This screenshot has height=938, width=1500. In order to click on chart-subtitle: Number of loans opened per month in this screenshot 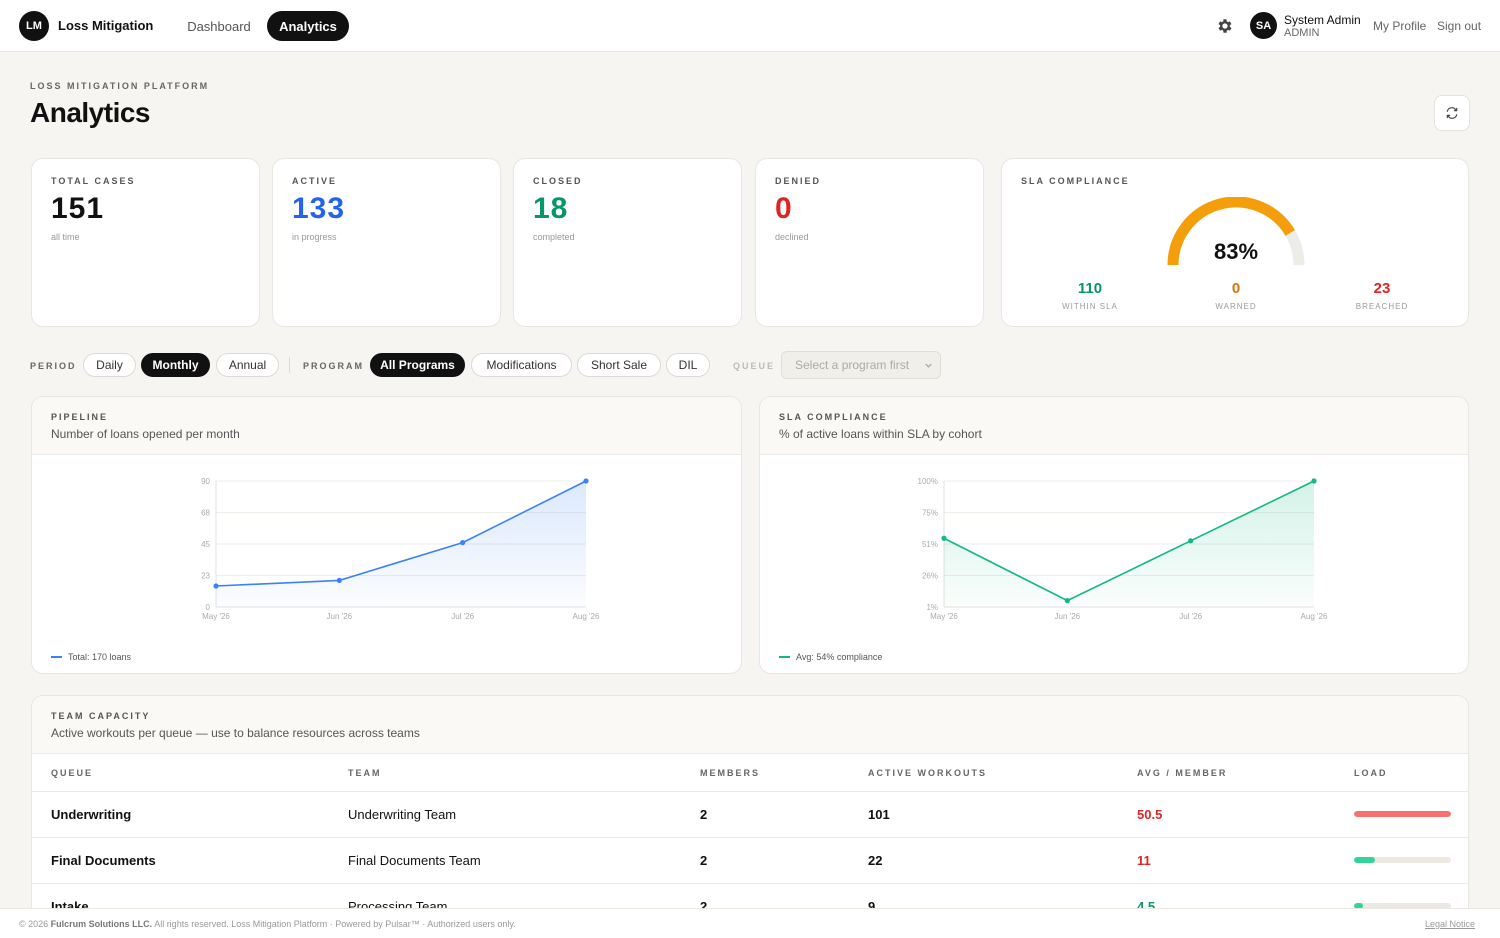, I will do `click(145, 434)`.